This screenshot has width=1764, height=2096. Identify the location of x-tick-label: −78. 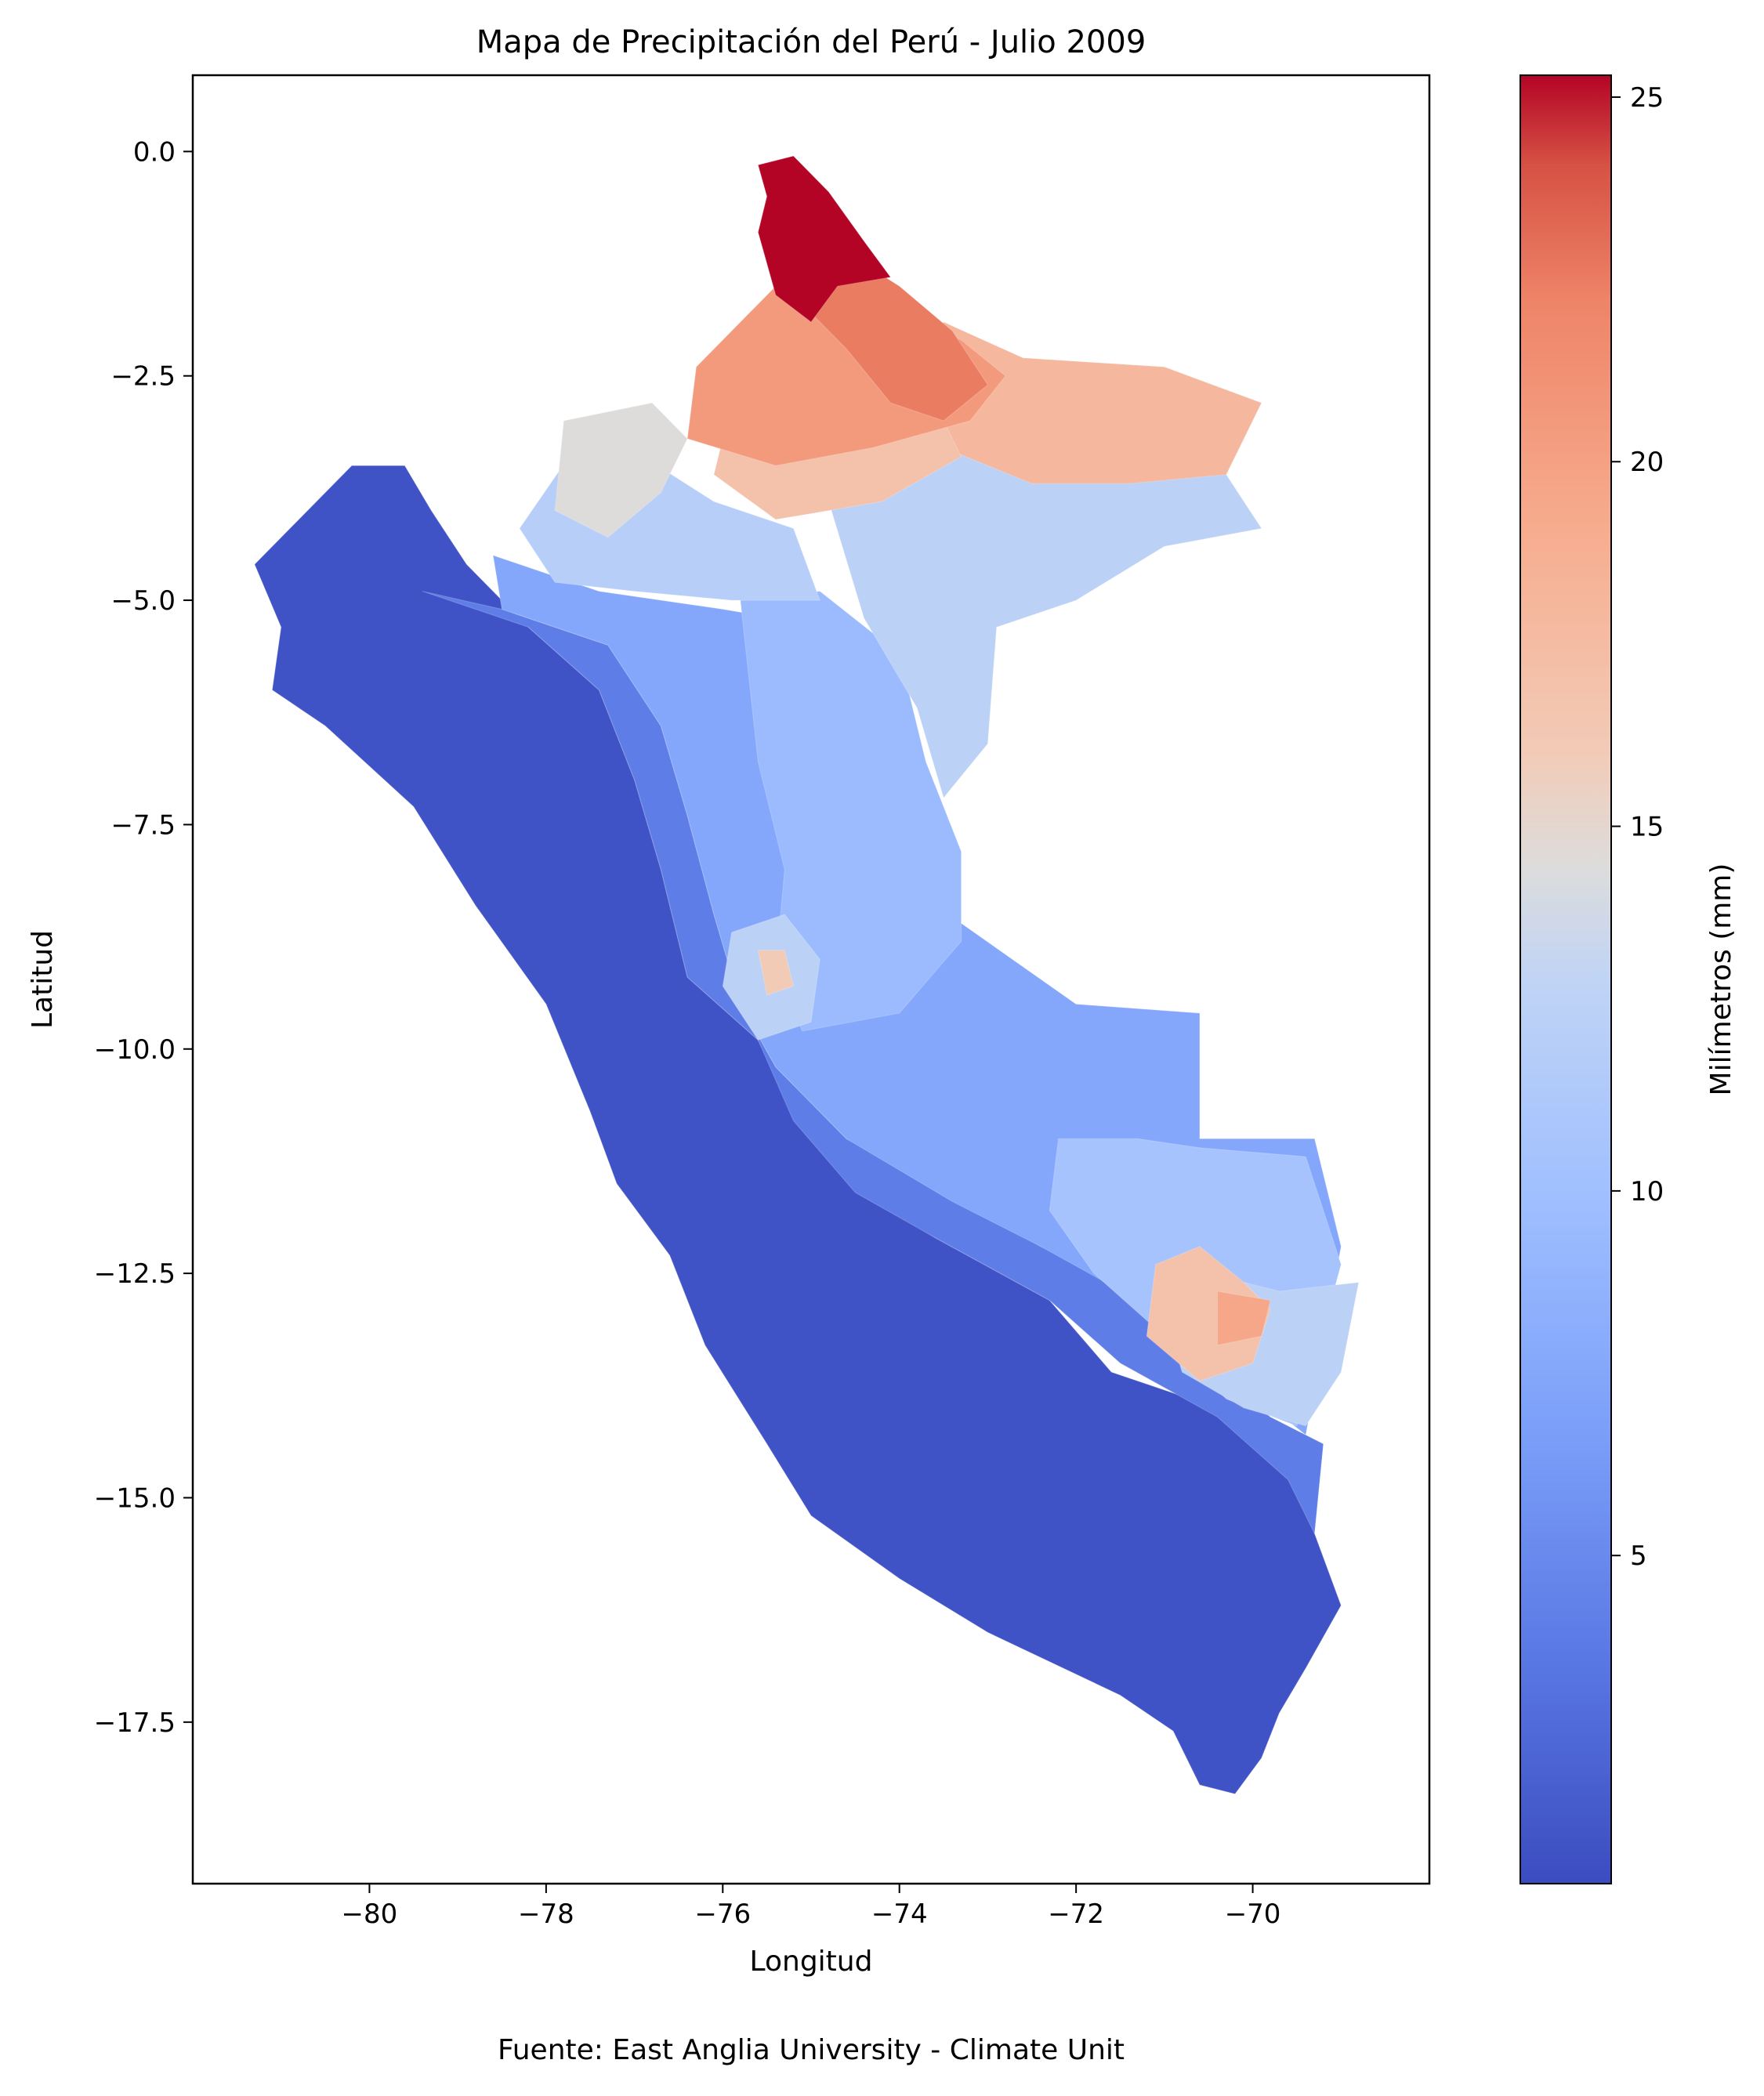
(546, 1914).